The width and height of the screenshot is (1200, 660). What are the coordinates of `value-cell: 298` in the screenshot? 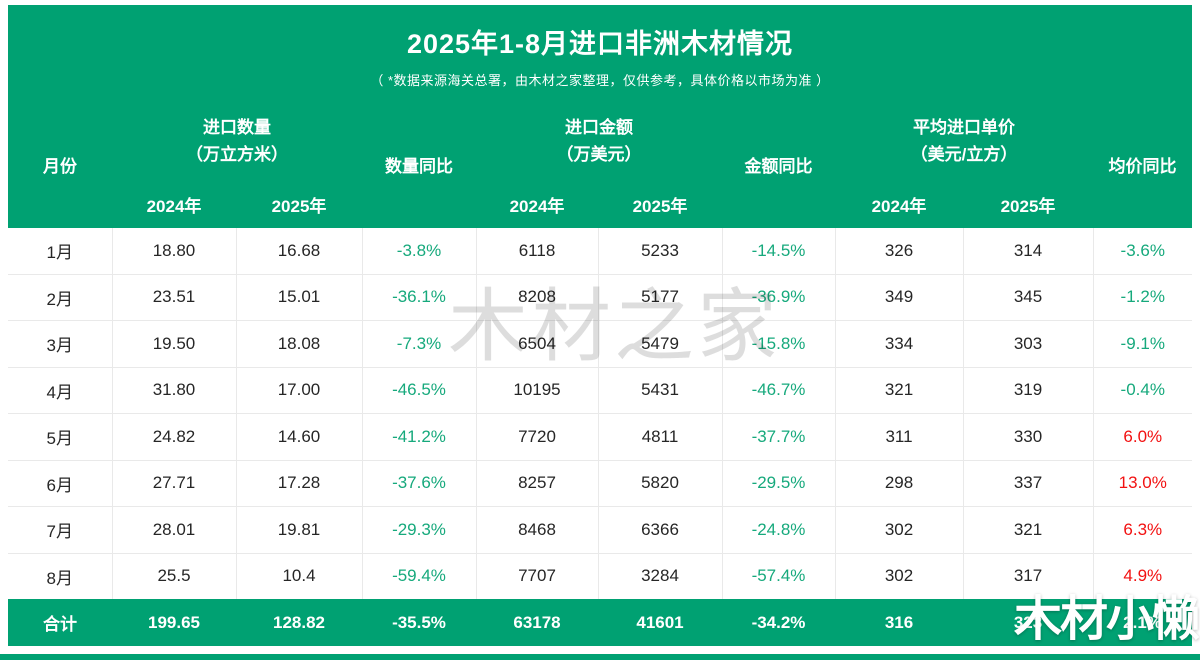 It's located at (899, 483).